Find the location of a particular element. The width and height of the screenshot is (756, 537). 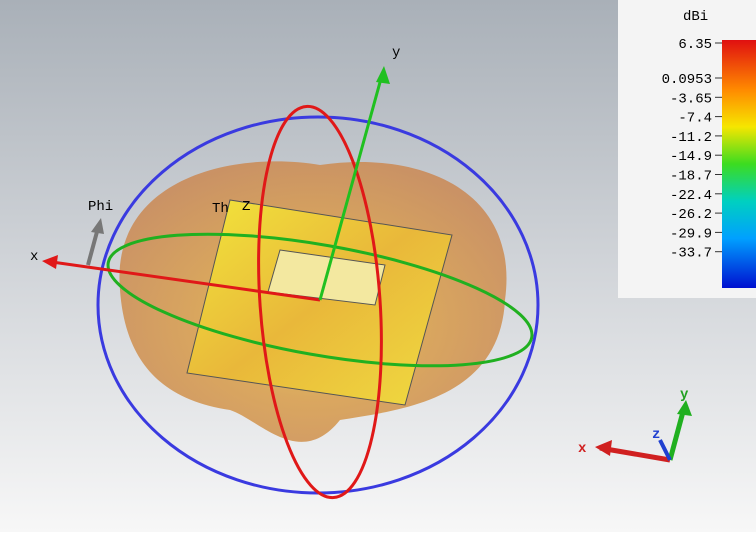

colorbar-label: 6.35 is located at coordinates (695, 45).